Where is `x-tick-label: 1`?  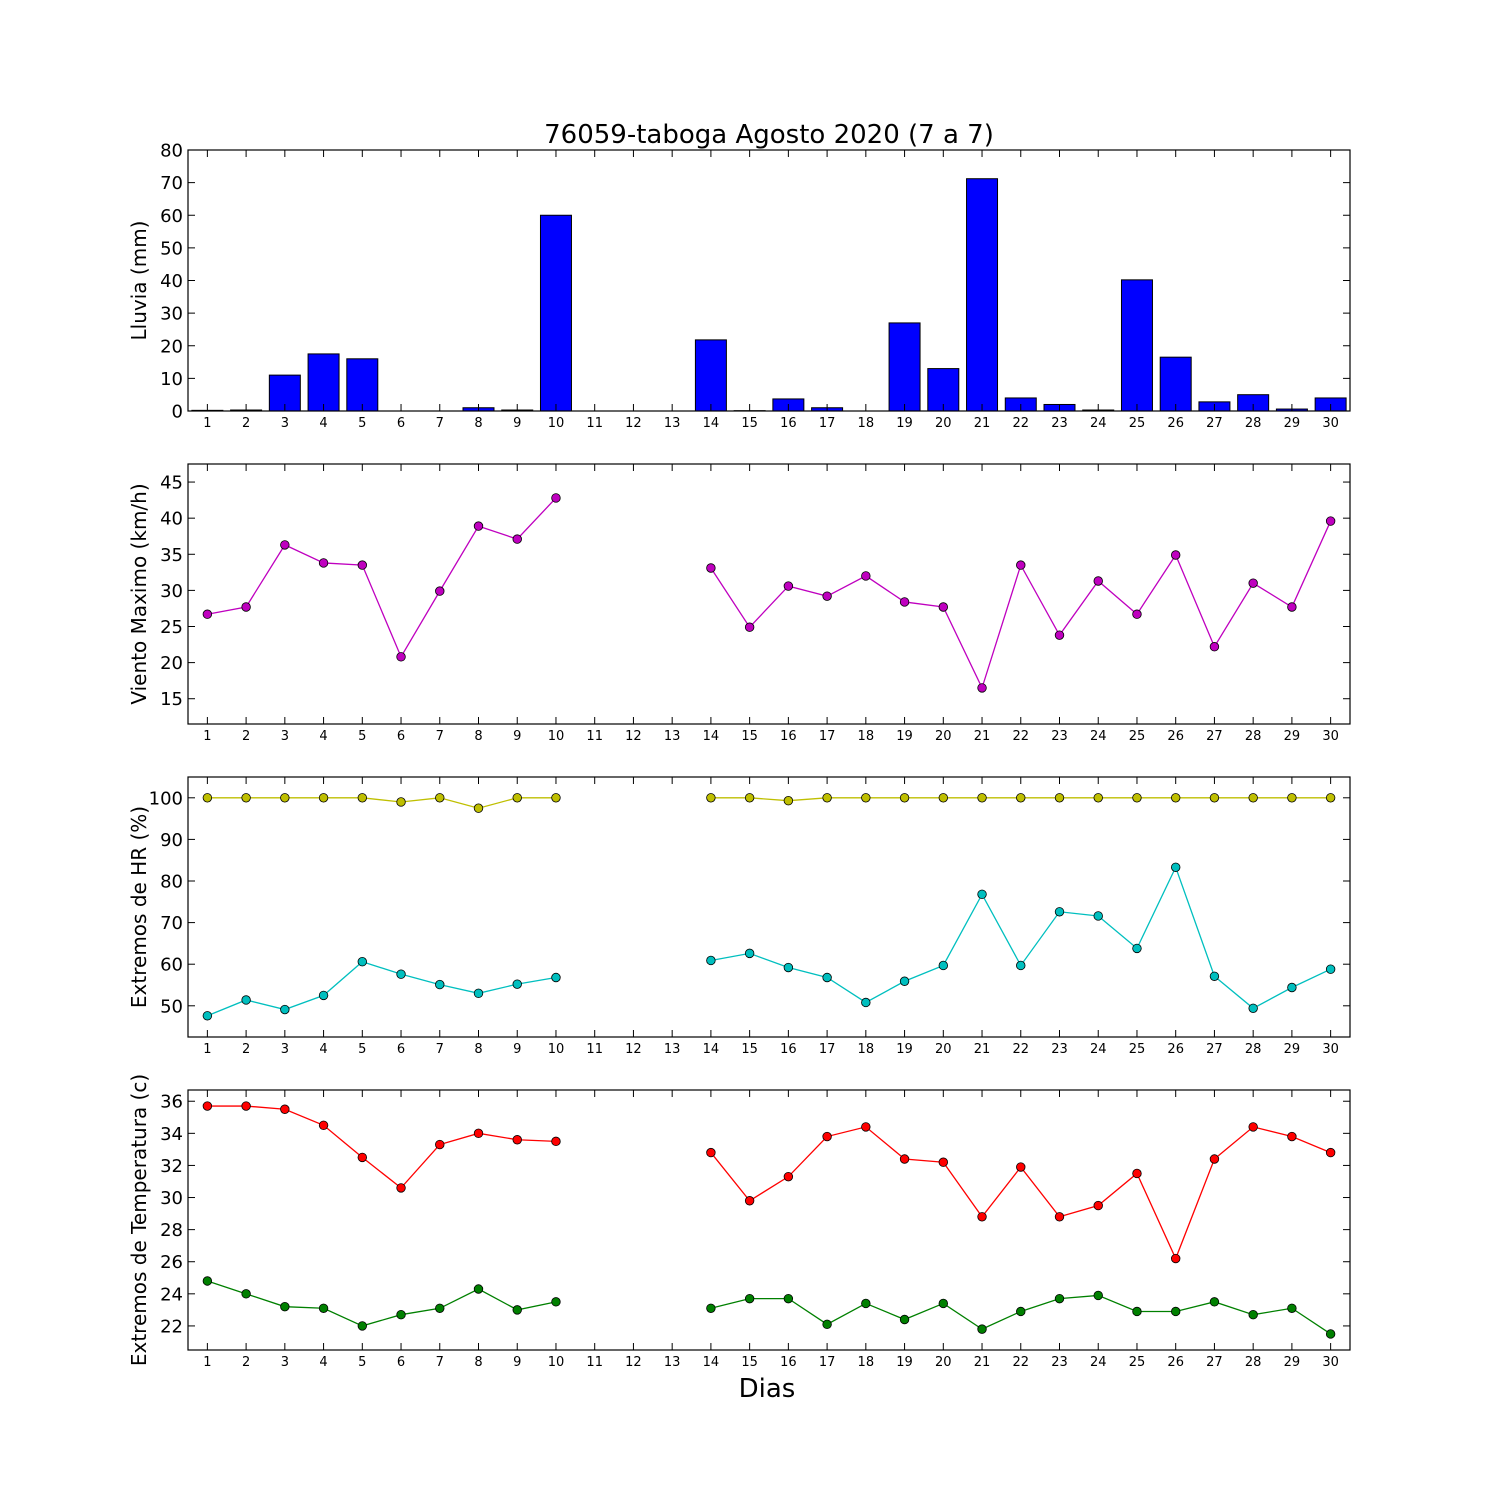 x-tick-label: 1 is located at coordinates (207, 1362).